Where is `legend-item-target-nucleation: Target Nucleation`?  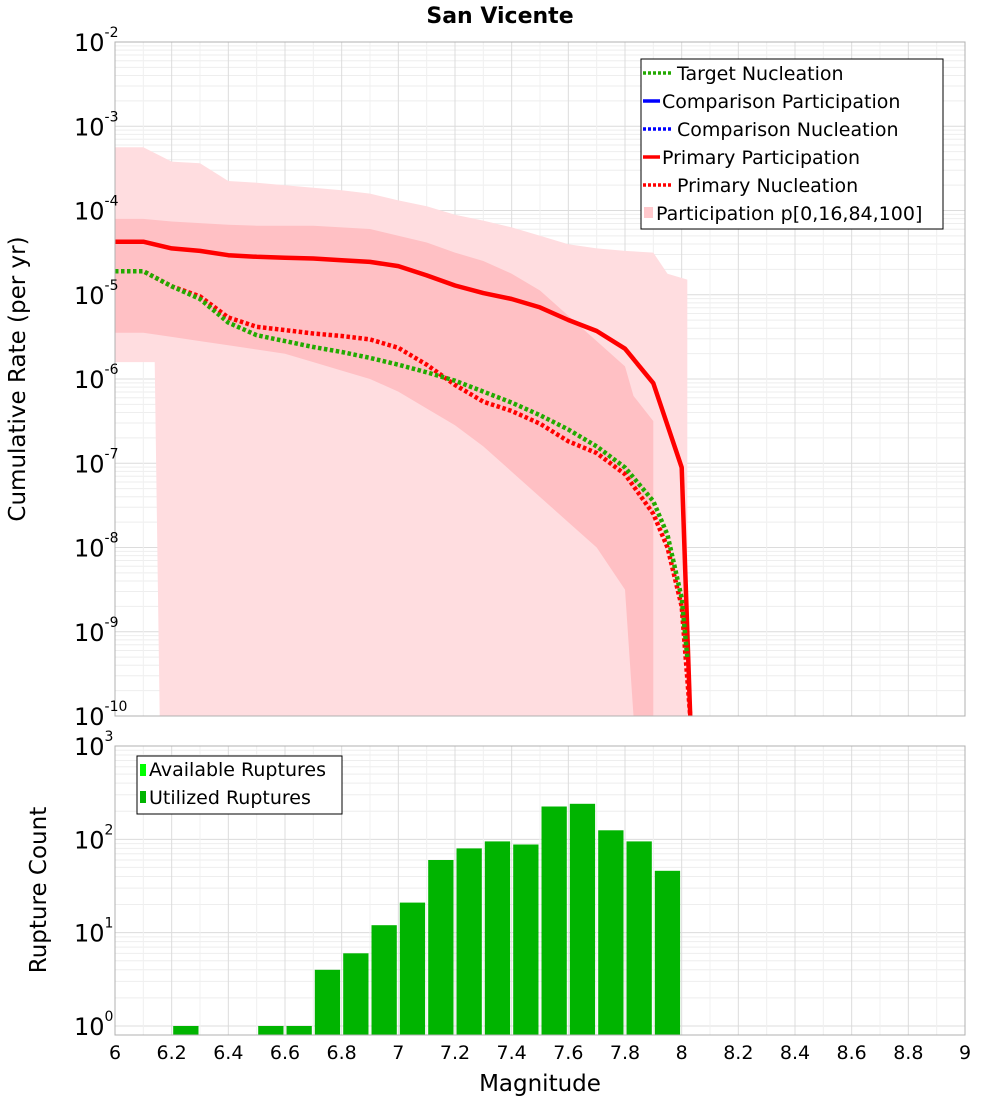 legend-item-target-nucleation: Target Nucleation is located at coordinates (743, 74).